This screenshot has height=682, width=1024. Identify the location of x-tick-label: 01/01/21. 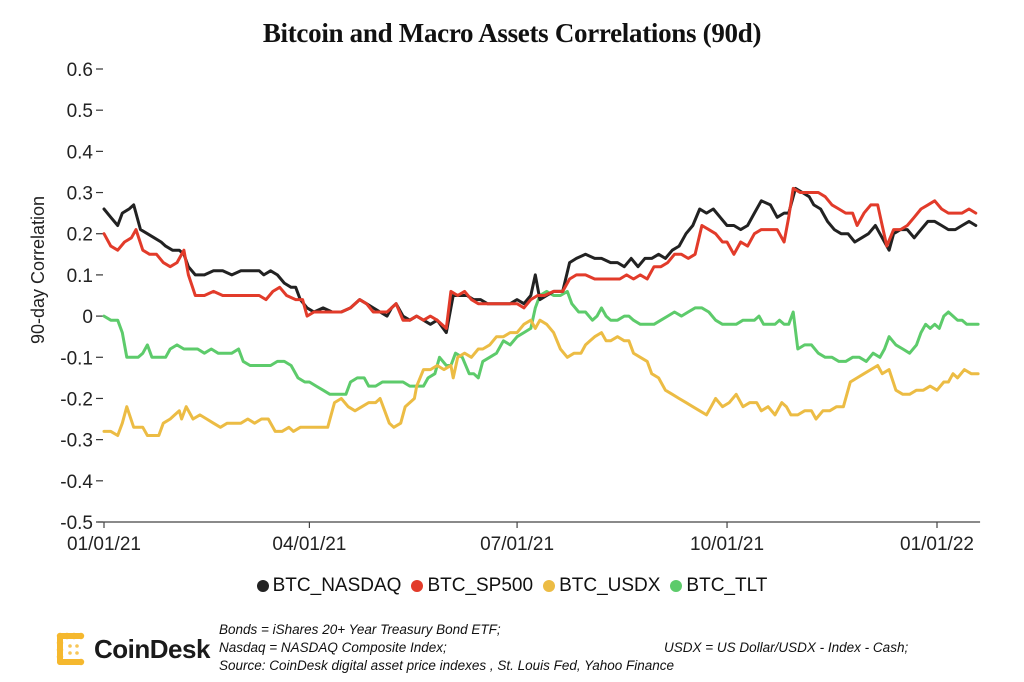
(104, 544).